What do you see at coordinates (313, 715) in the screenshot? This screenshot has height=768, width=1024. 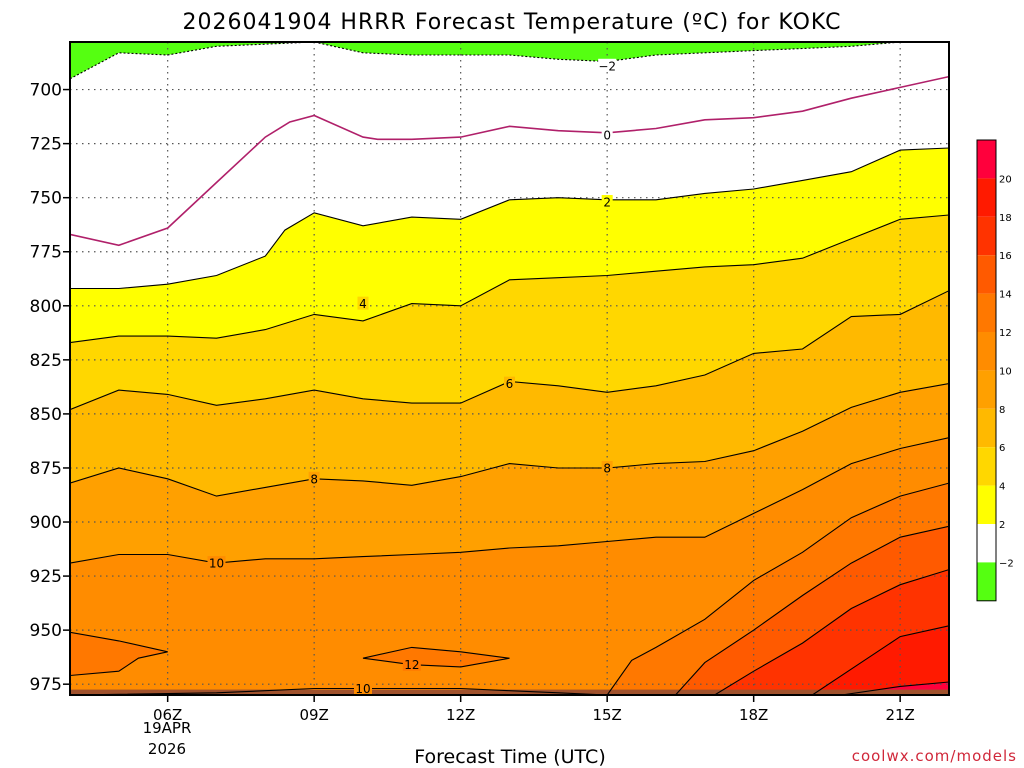 I see `x-tick-label-09Z: 09Z` at bounding box center [313, 715].